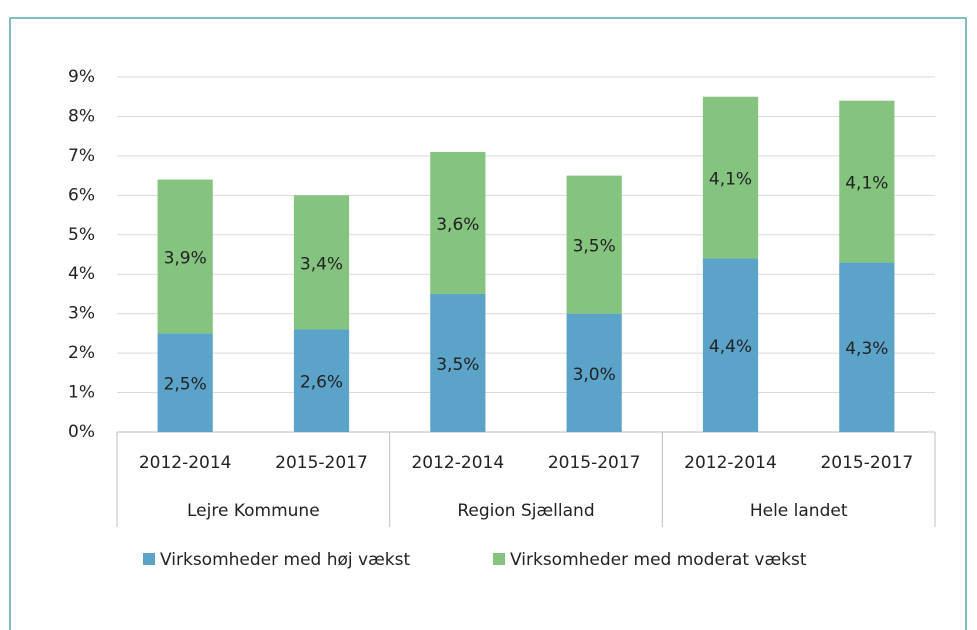 The height and width of the screenshot is (630, 977). Describe the element at coordinates (81, 77) in the screenshot. I see `y-tick-label: 9%` at that location.